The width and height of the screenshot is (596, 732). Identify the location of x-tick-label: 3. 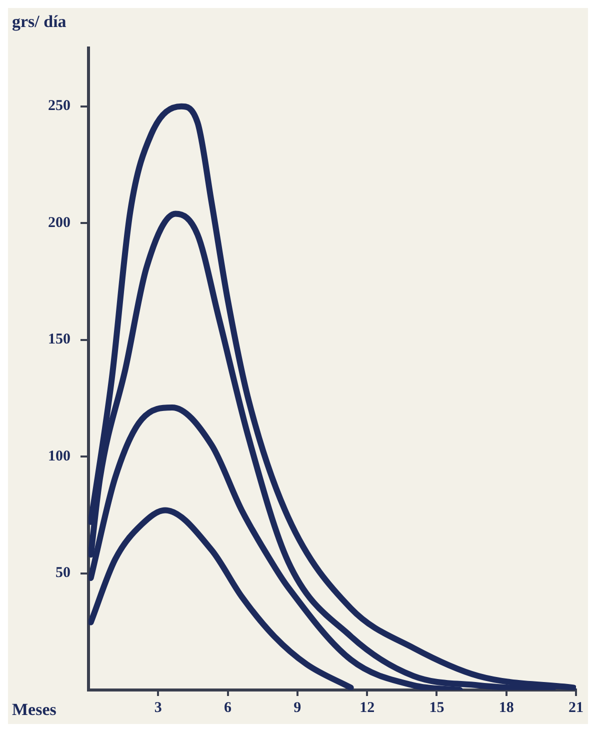
(158, 708).